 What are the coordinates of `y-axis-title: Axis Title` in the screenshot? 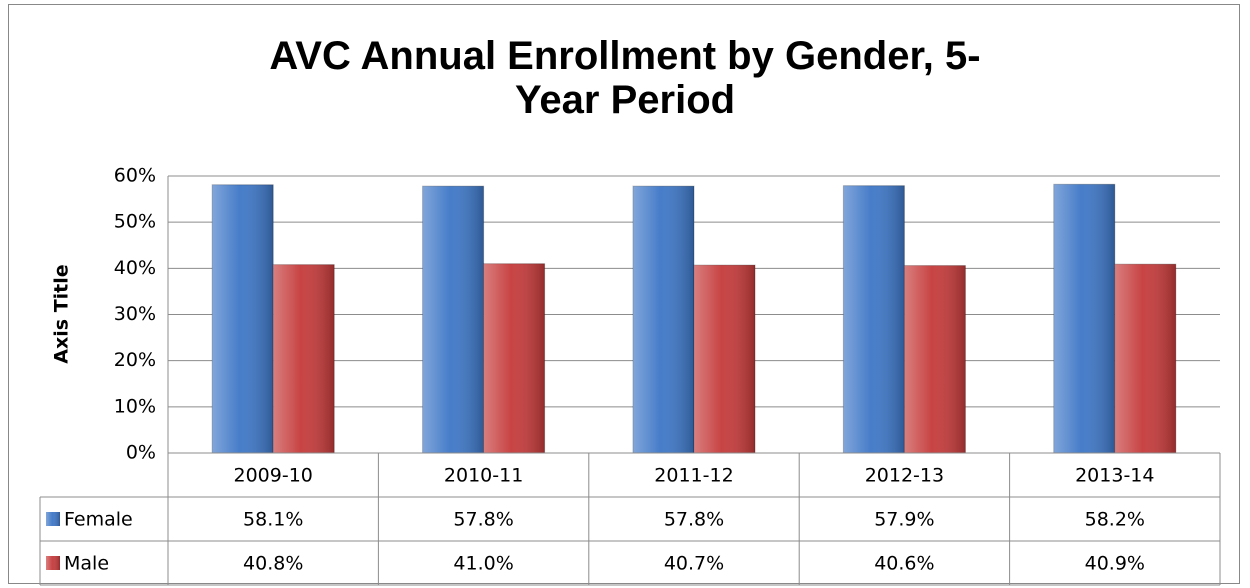 It's located at (62, 313).